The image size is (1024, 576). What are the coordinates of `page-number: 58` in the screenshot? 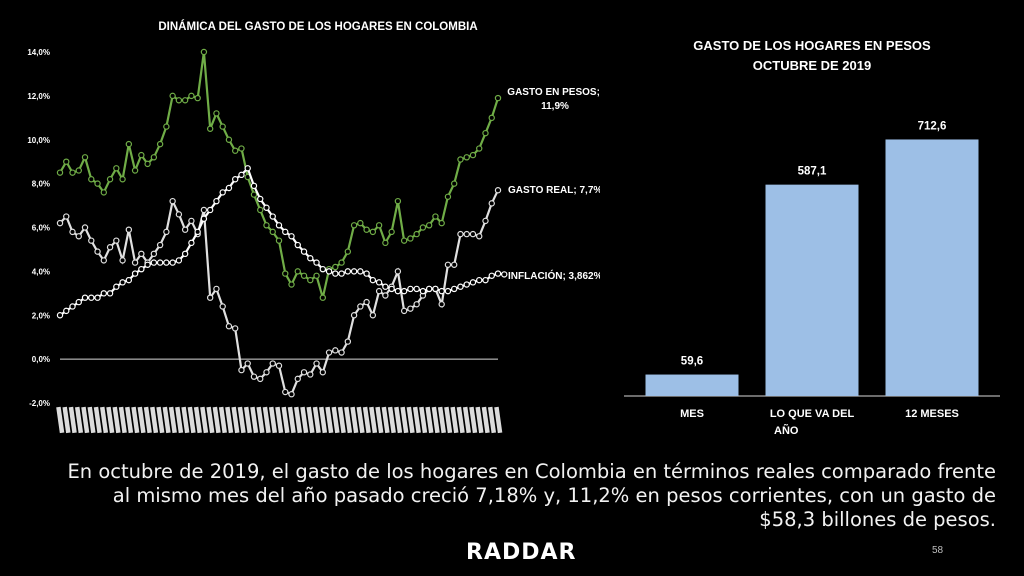 It's located at (938, 550).